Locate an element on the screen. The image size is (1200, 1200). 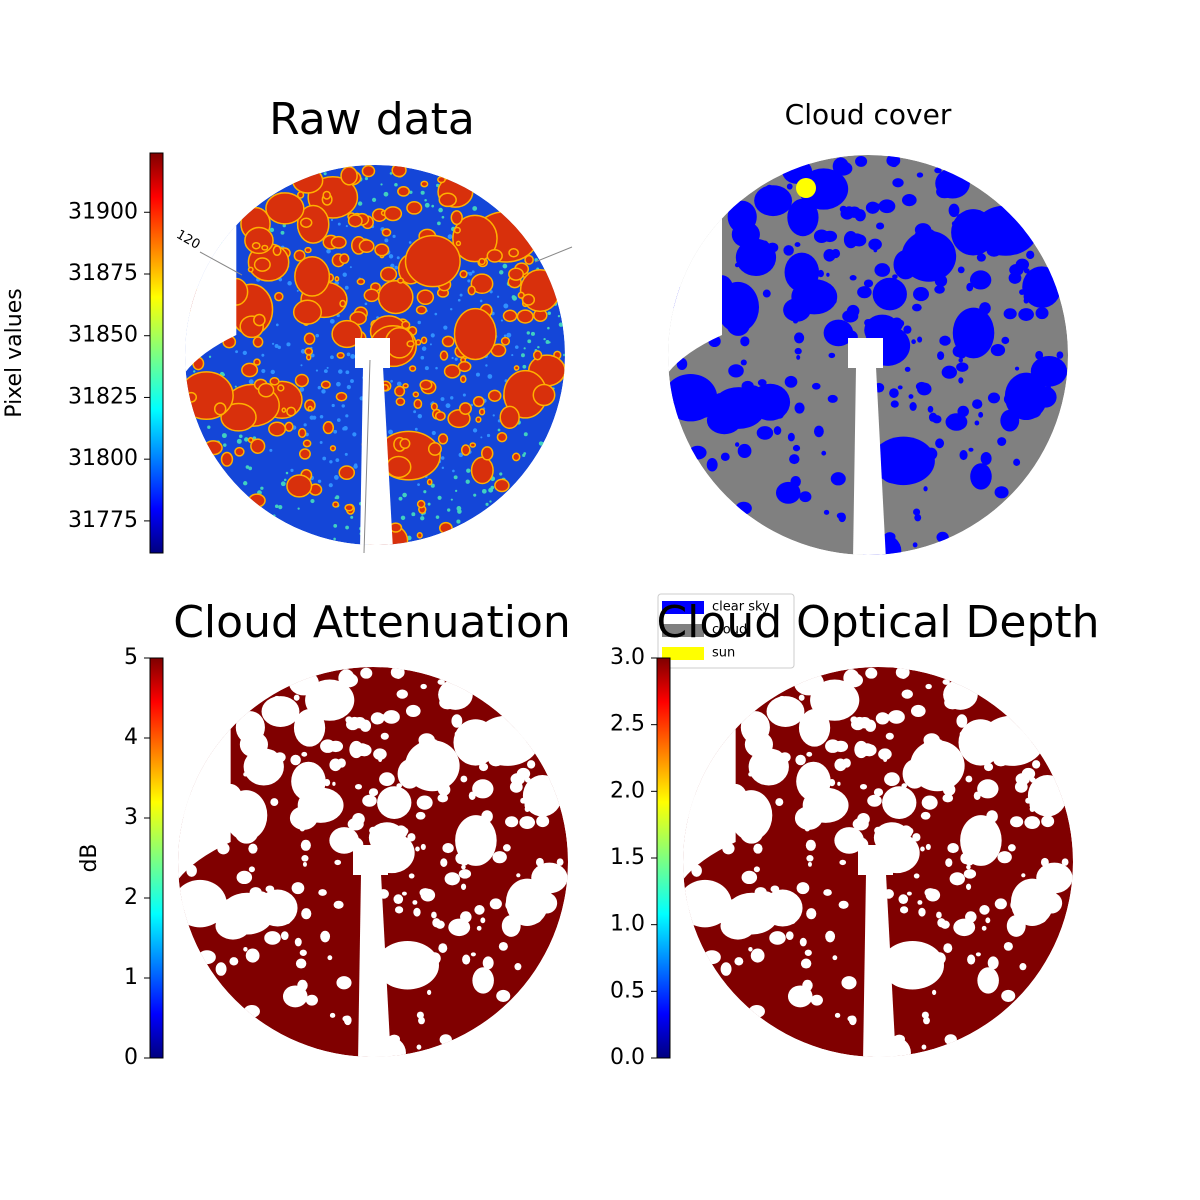
panel-title: Raw data is located at coordinates (372, 119).